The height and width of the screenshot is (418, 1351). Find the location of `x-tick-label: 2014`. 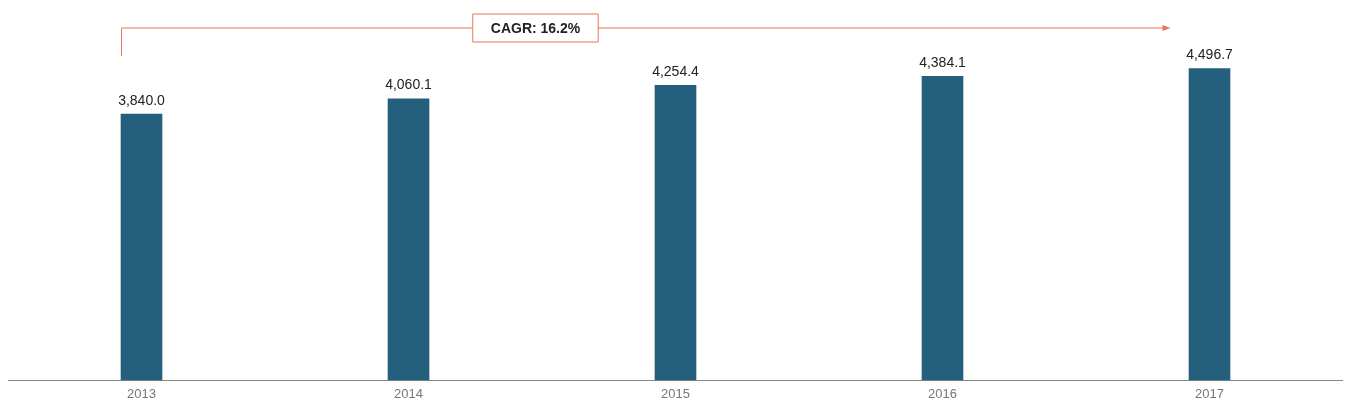

x-tick-label: 2014 is located at coordinates (408, 393).